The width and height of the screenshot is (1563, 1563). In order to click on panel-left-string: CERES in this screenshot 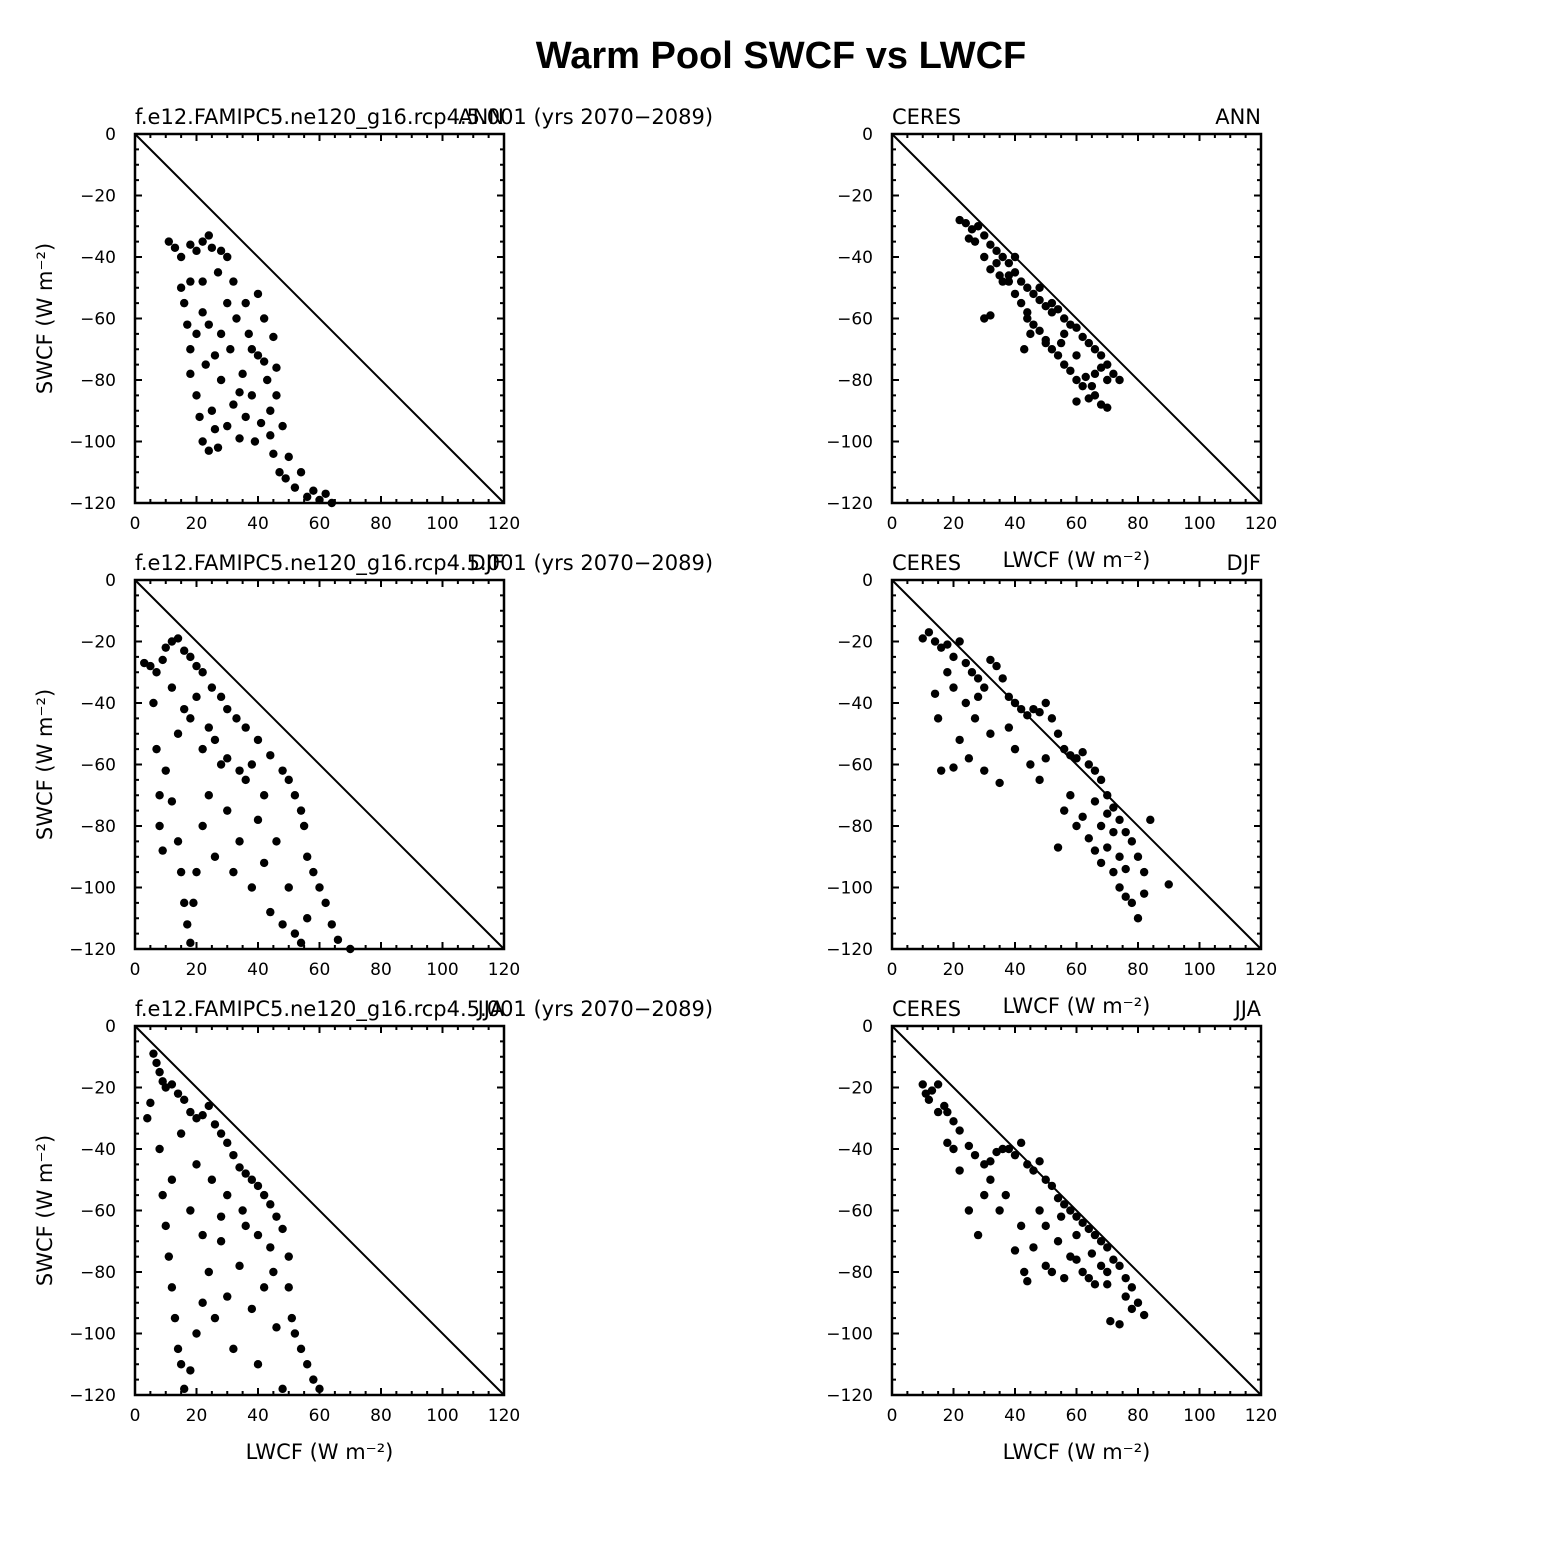, I will do `click(926, 563)`.